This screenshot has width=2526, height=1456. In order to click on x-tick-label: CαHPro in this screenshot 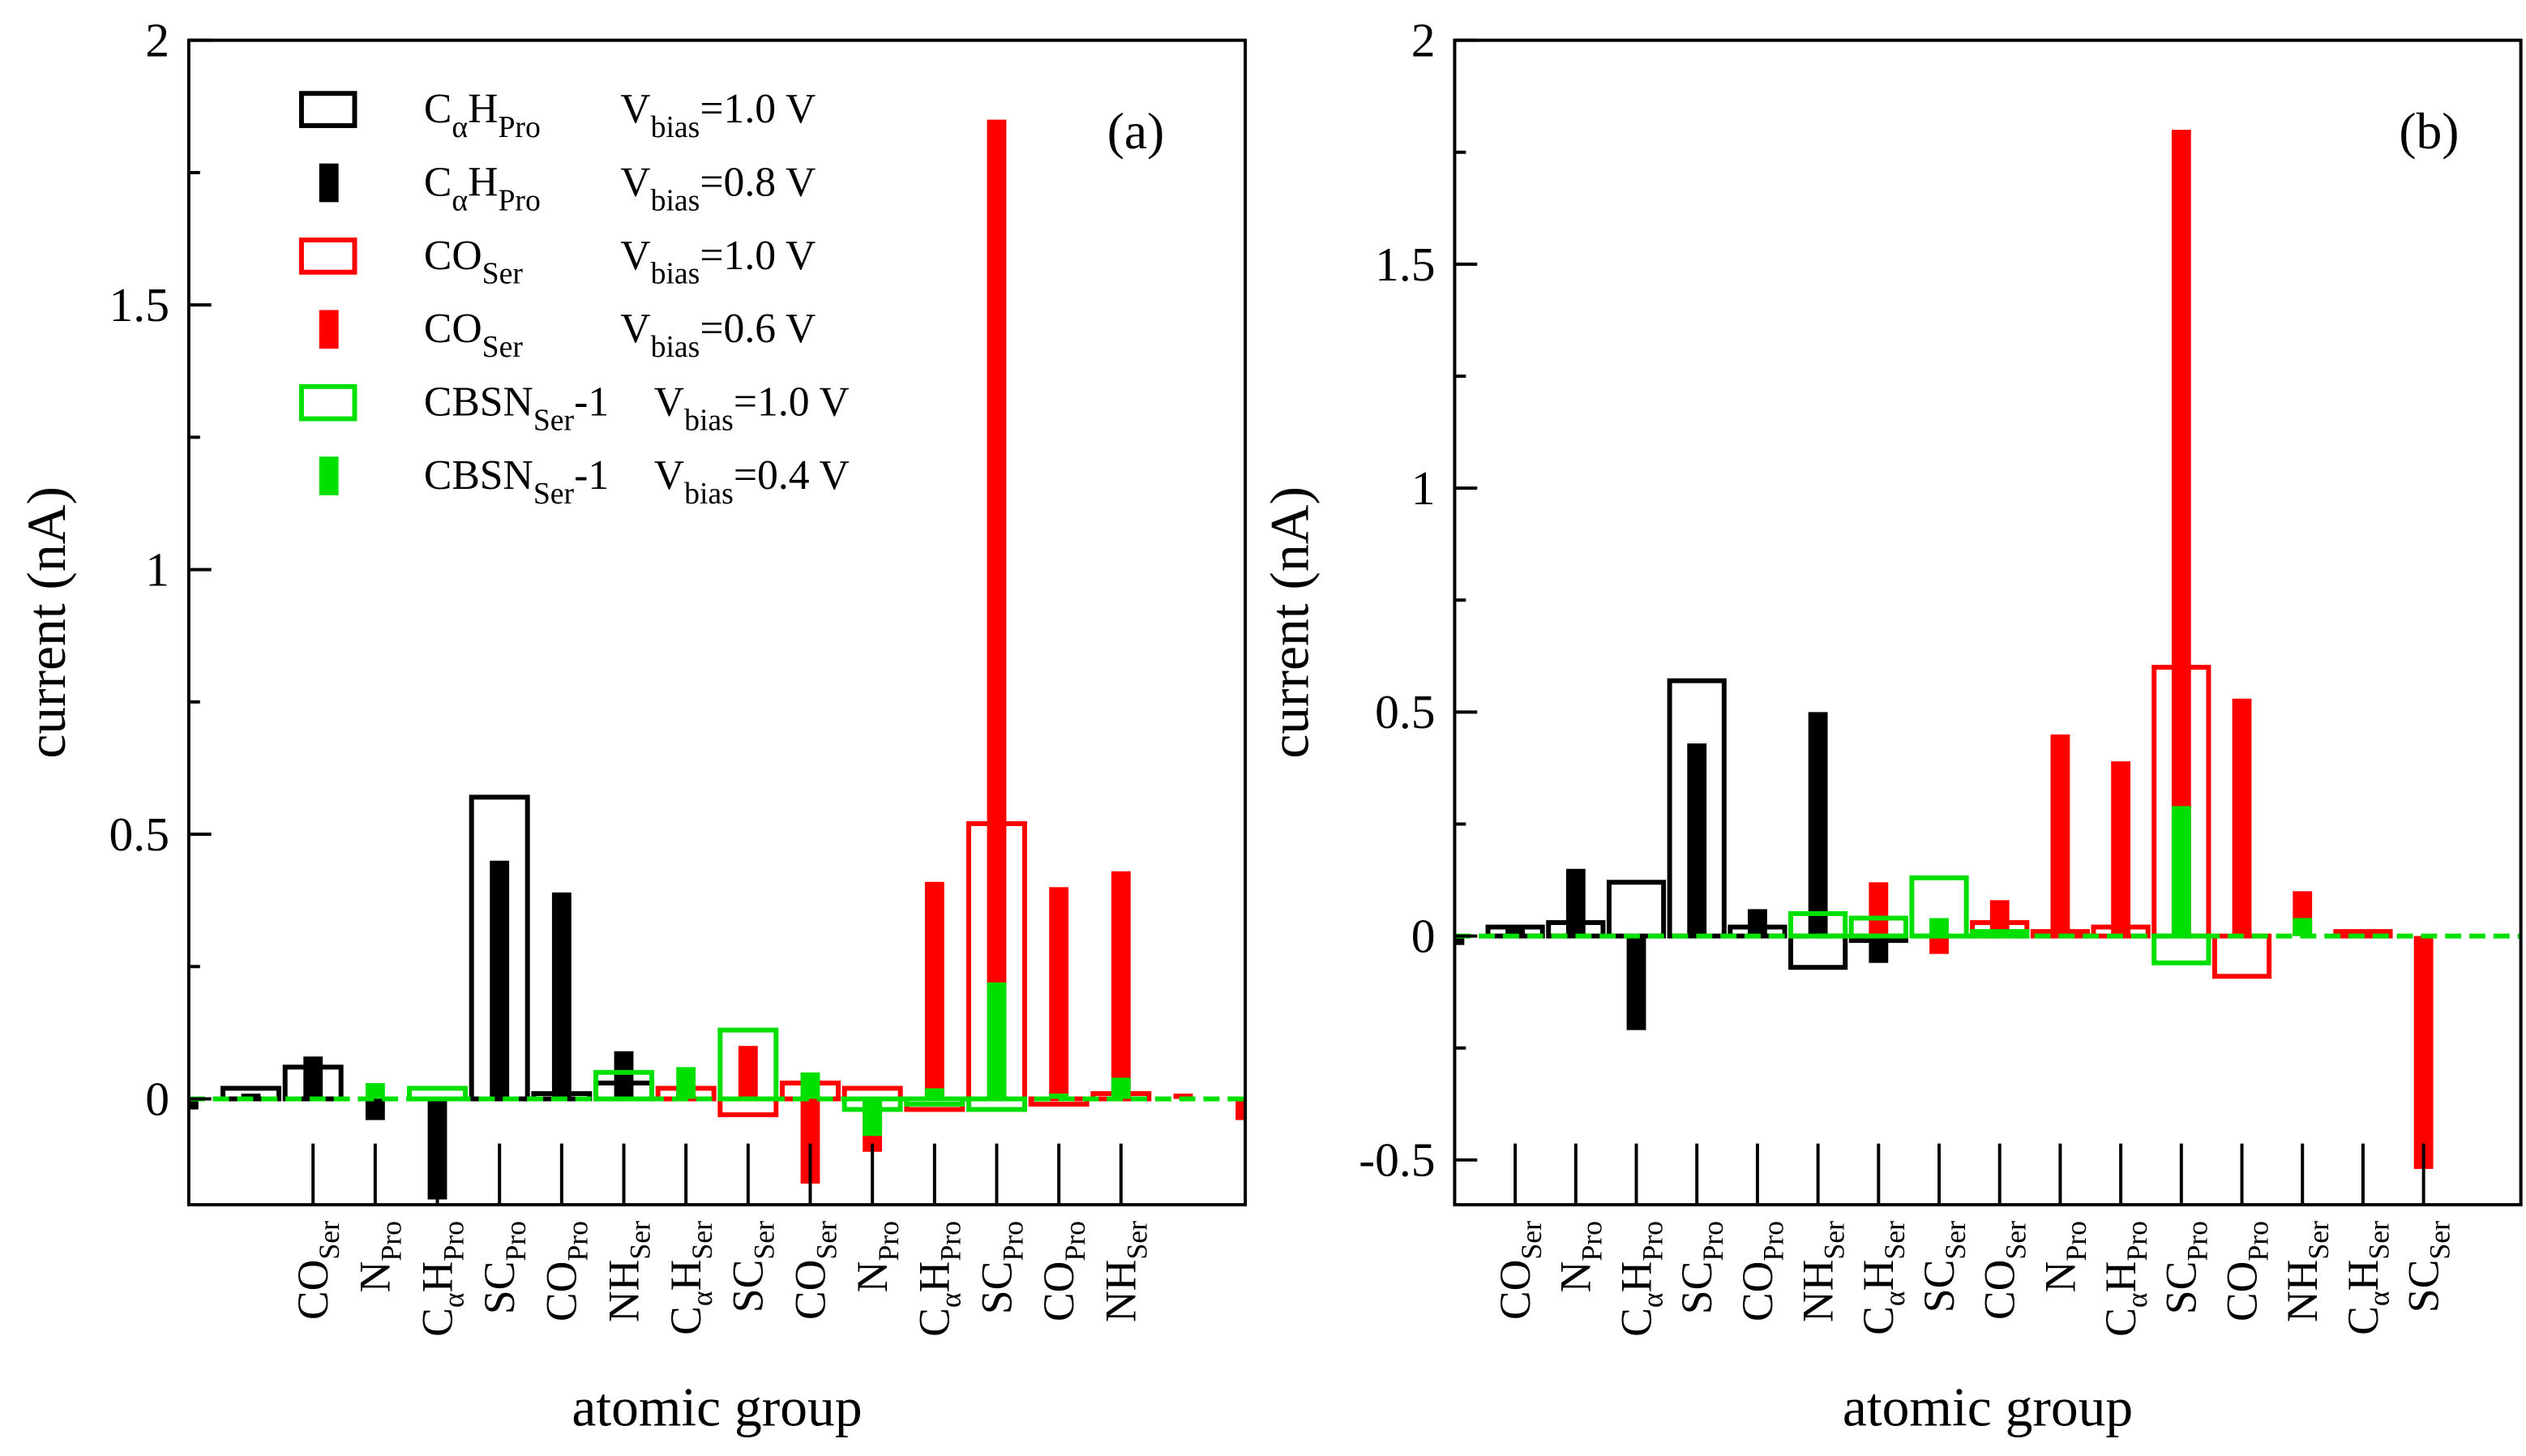, I will do `click(441, 1279)`.